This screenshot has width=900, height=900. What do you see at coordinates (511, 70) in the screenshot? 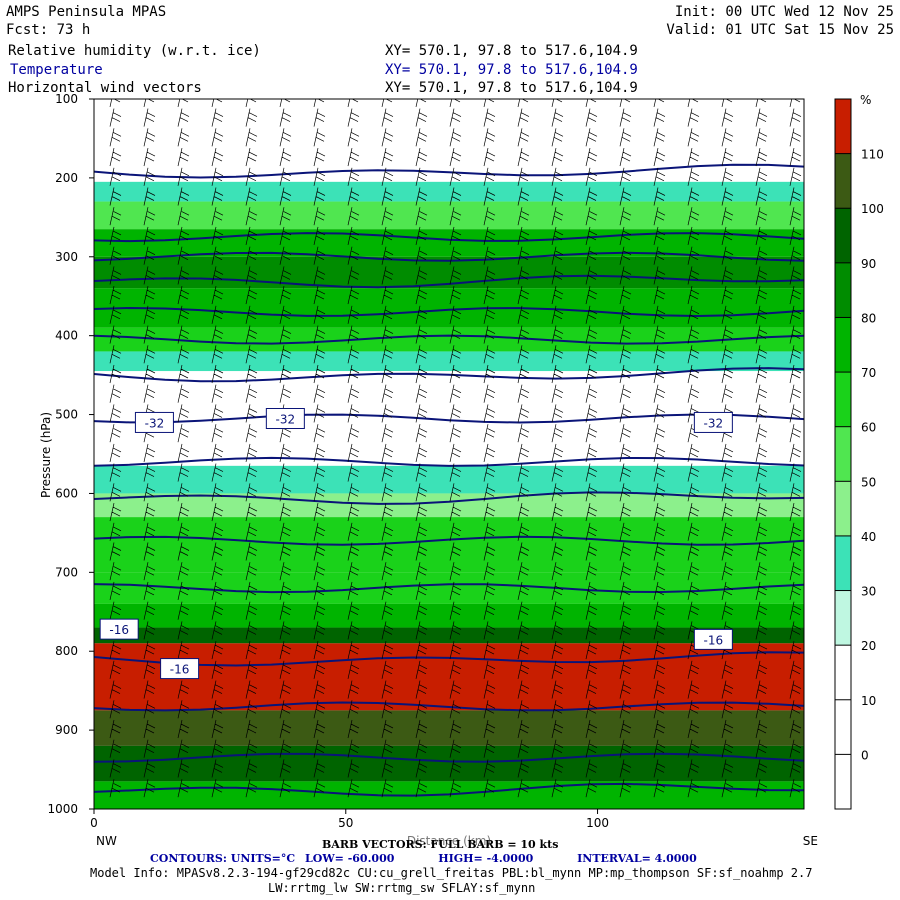
I see `field-xy-temperature: XY= 570.1, 97.8 to 517.6,104.9` at bounding box center [511, 70].